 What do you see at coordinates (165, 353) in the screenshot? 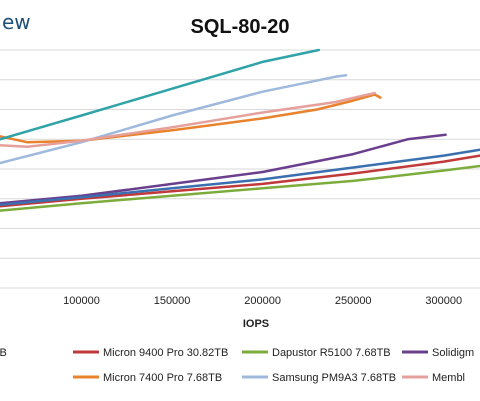
I see `legend-label: Micron 9400 Pro 30.82TB` at bounding box center [165, 353].